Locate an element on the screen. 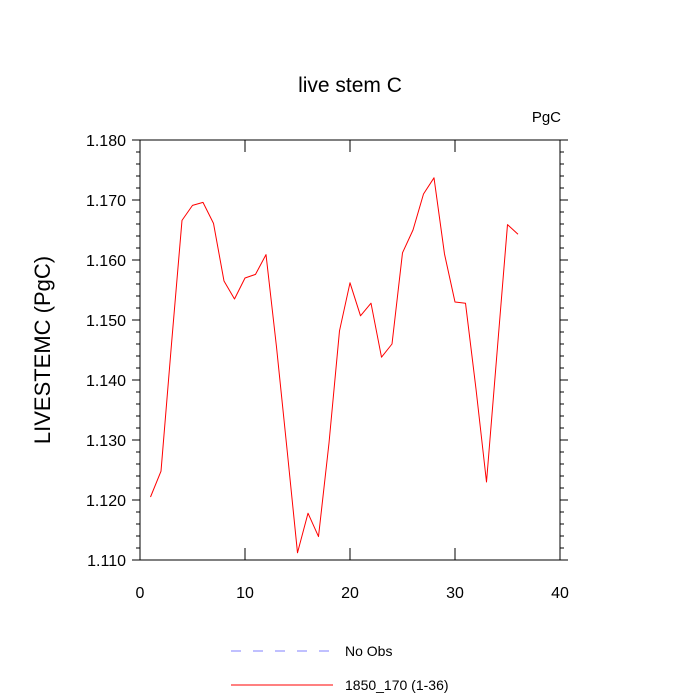 The height and width of the screenshot is (700, 700). chart-title: live stem C is located at coordinates (350, 85).